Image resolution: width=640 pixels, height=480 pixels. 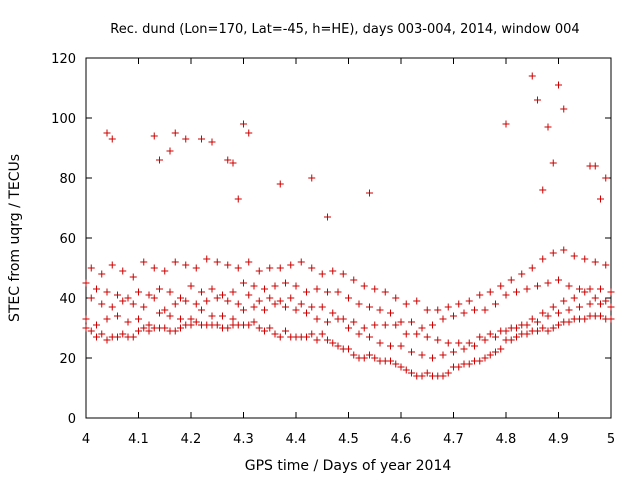 What do you see at coordinates (86, 439) in the screenshot?
I see `x-tick-label: 4` at bounding box center [86, 439].